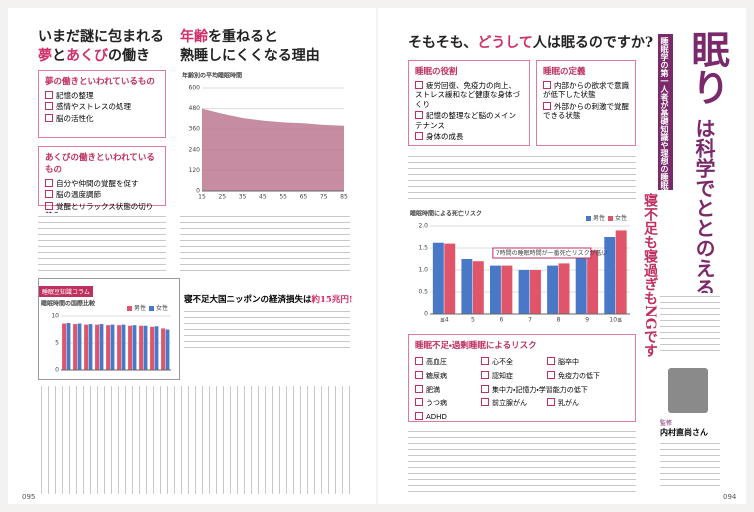  What do you see at coordinates (514, 403) in the screenshot?
I see `risk-item: 前立腺がん` at bounding box center [514, 403].